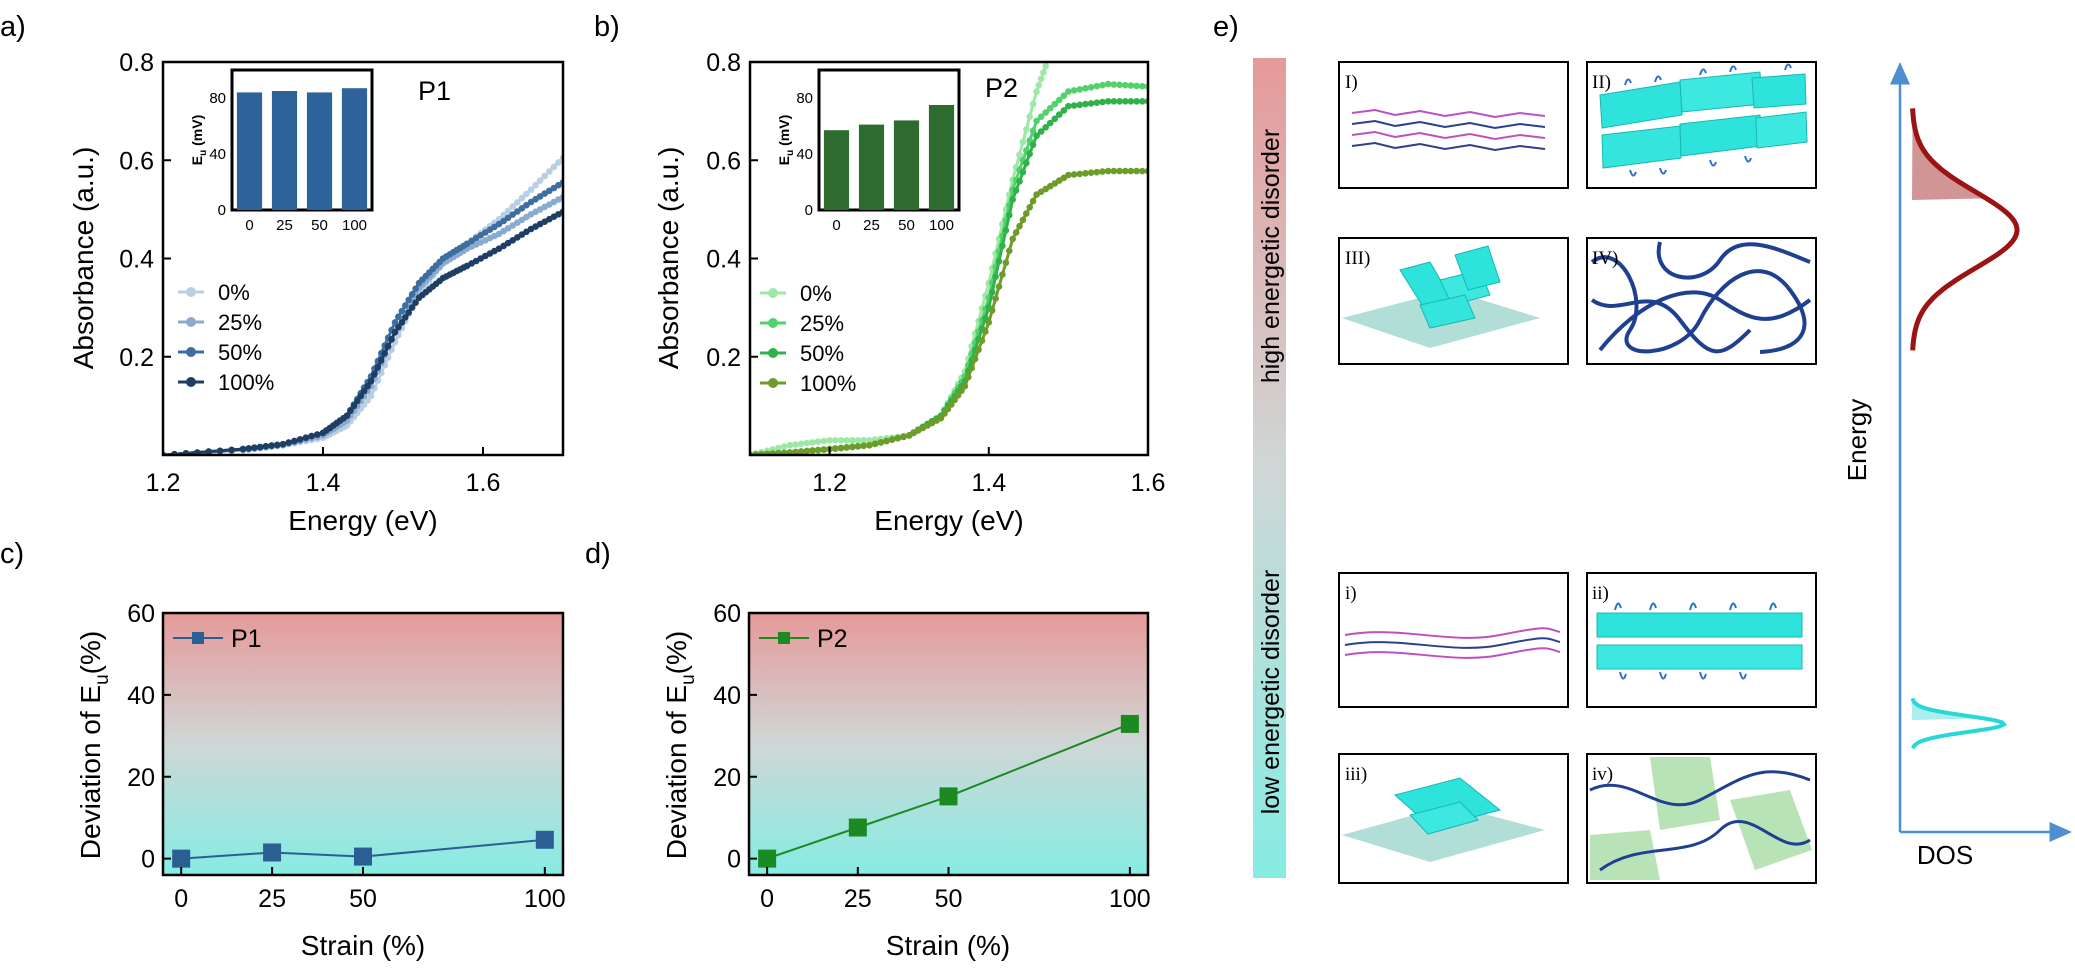 The height and width of the screenshot is (970, 2075). Describe the element at coordinates (272, 899) in the screenshot. I see `c-xtick-label: 25` at that location.